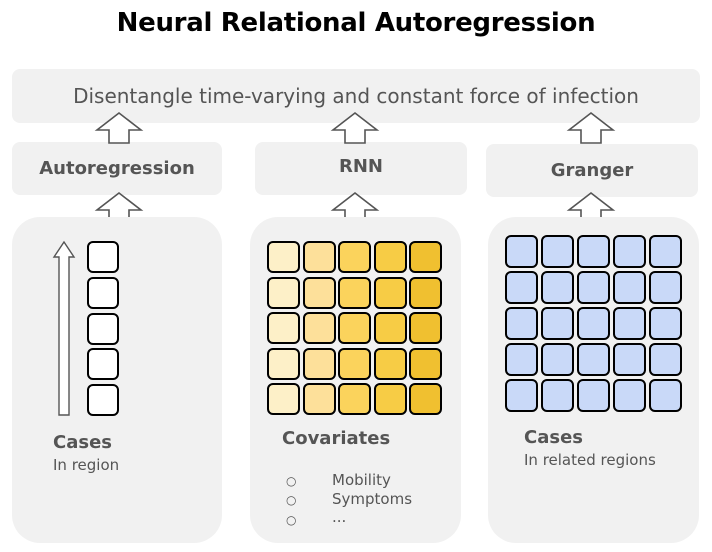  I want to click on method-box-rnn: RNN, so click(361, 168).